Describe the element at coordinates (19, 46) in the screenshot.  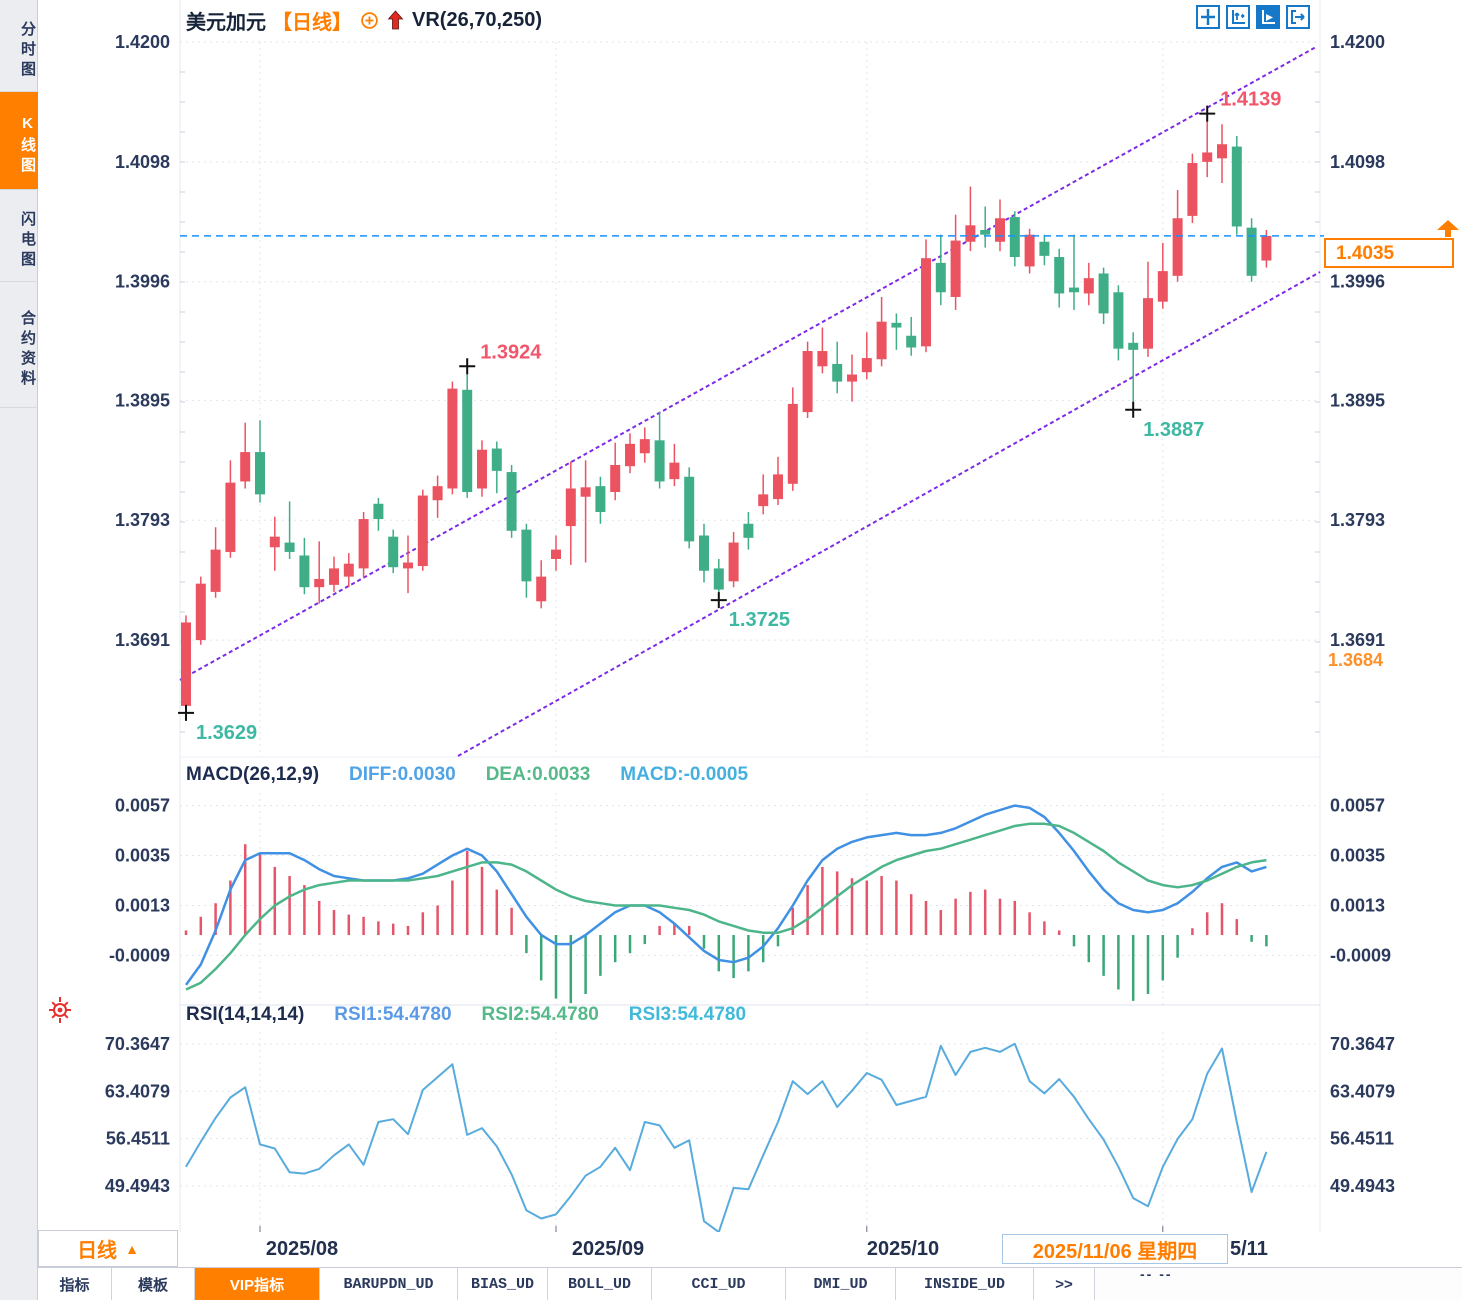
I see `sidebar-item-1: 分时图` at that location.